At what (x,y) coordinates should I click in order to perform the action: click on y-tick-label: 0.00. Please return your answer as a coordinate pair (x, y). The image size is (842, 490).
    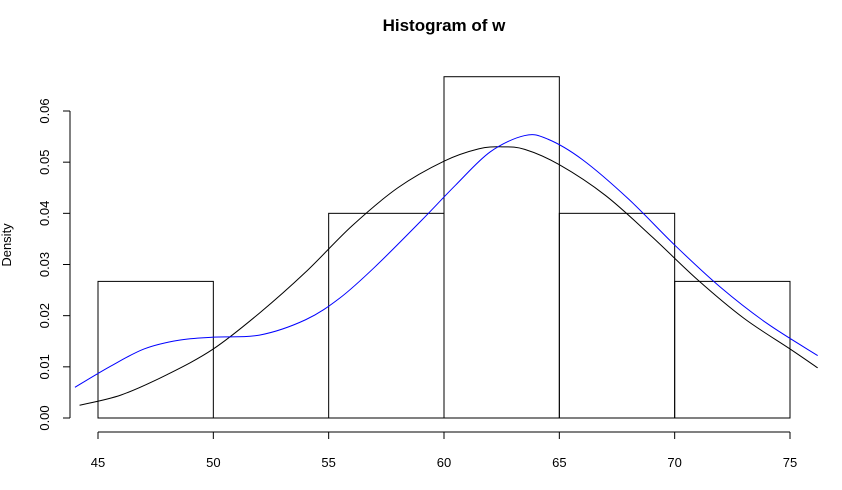
    Looking at the image, I should click on (44, 417).